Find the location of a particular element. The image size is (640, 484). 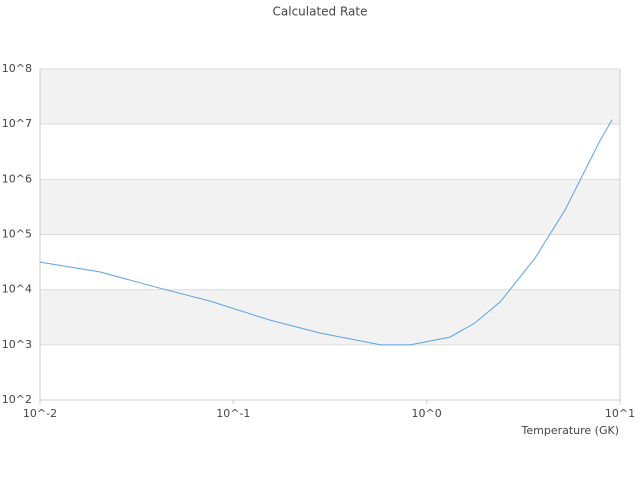

x-tick-label: 10^-1 is located at coordinates (233, 413).